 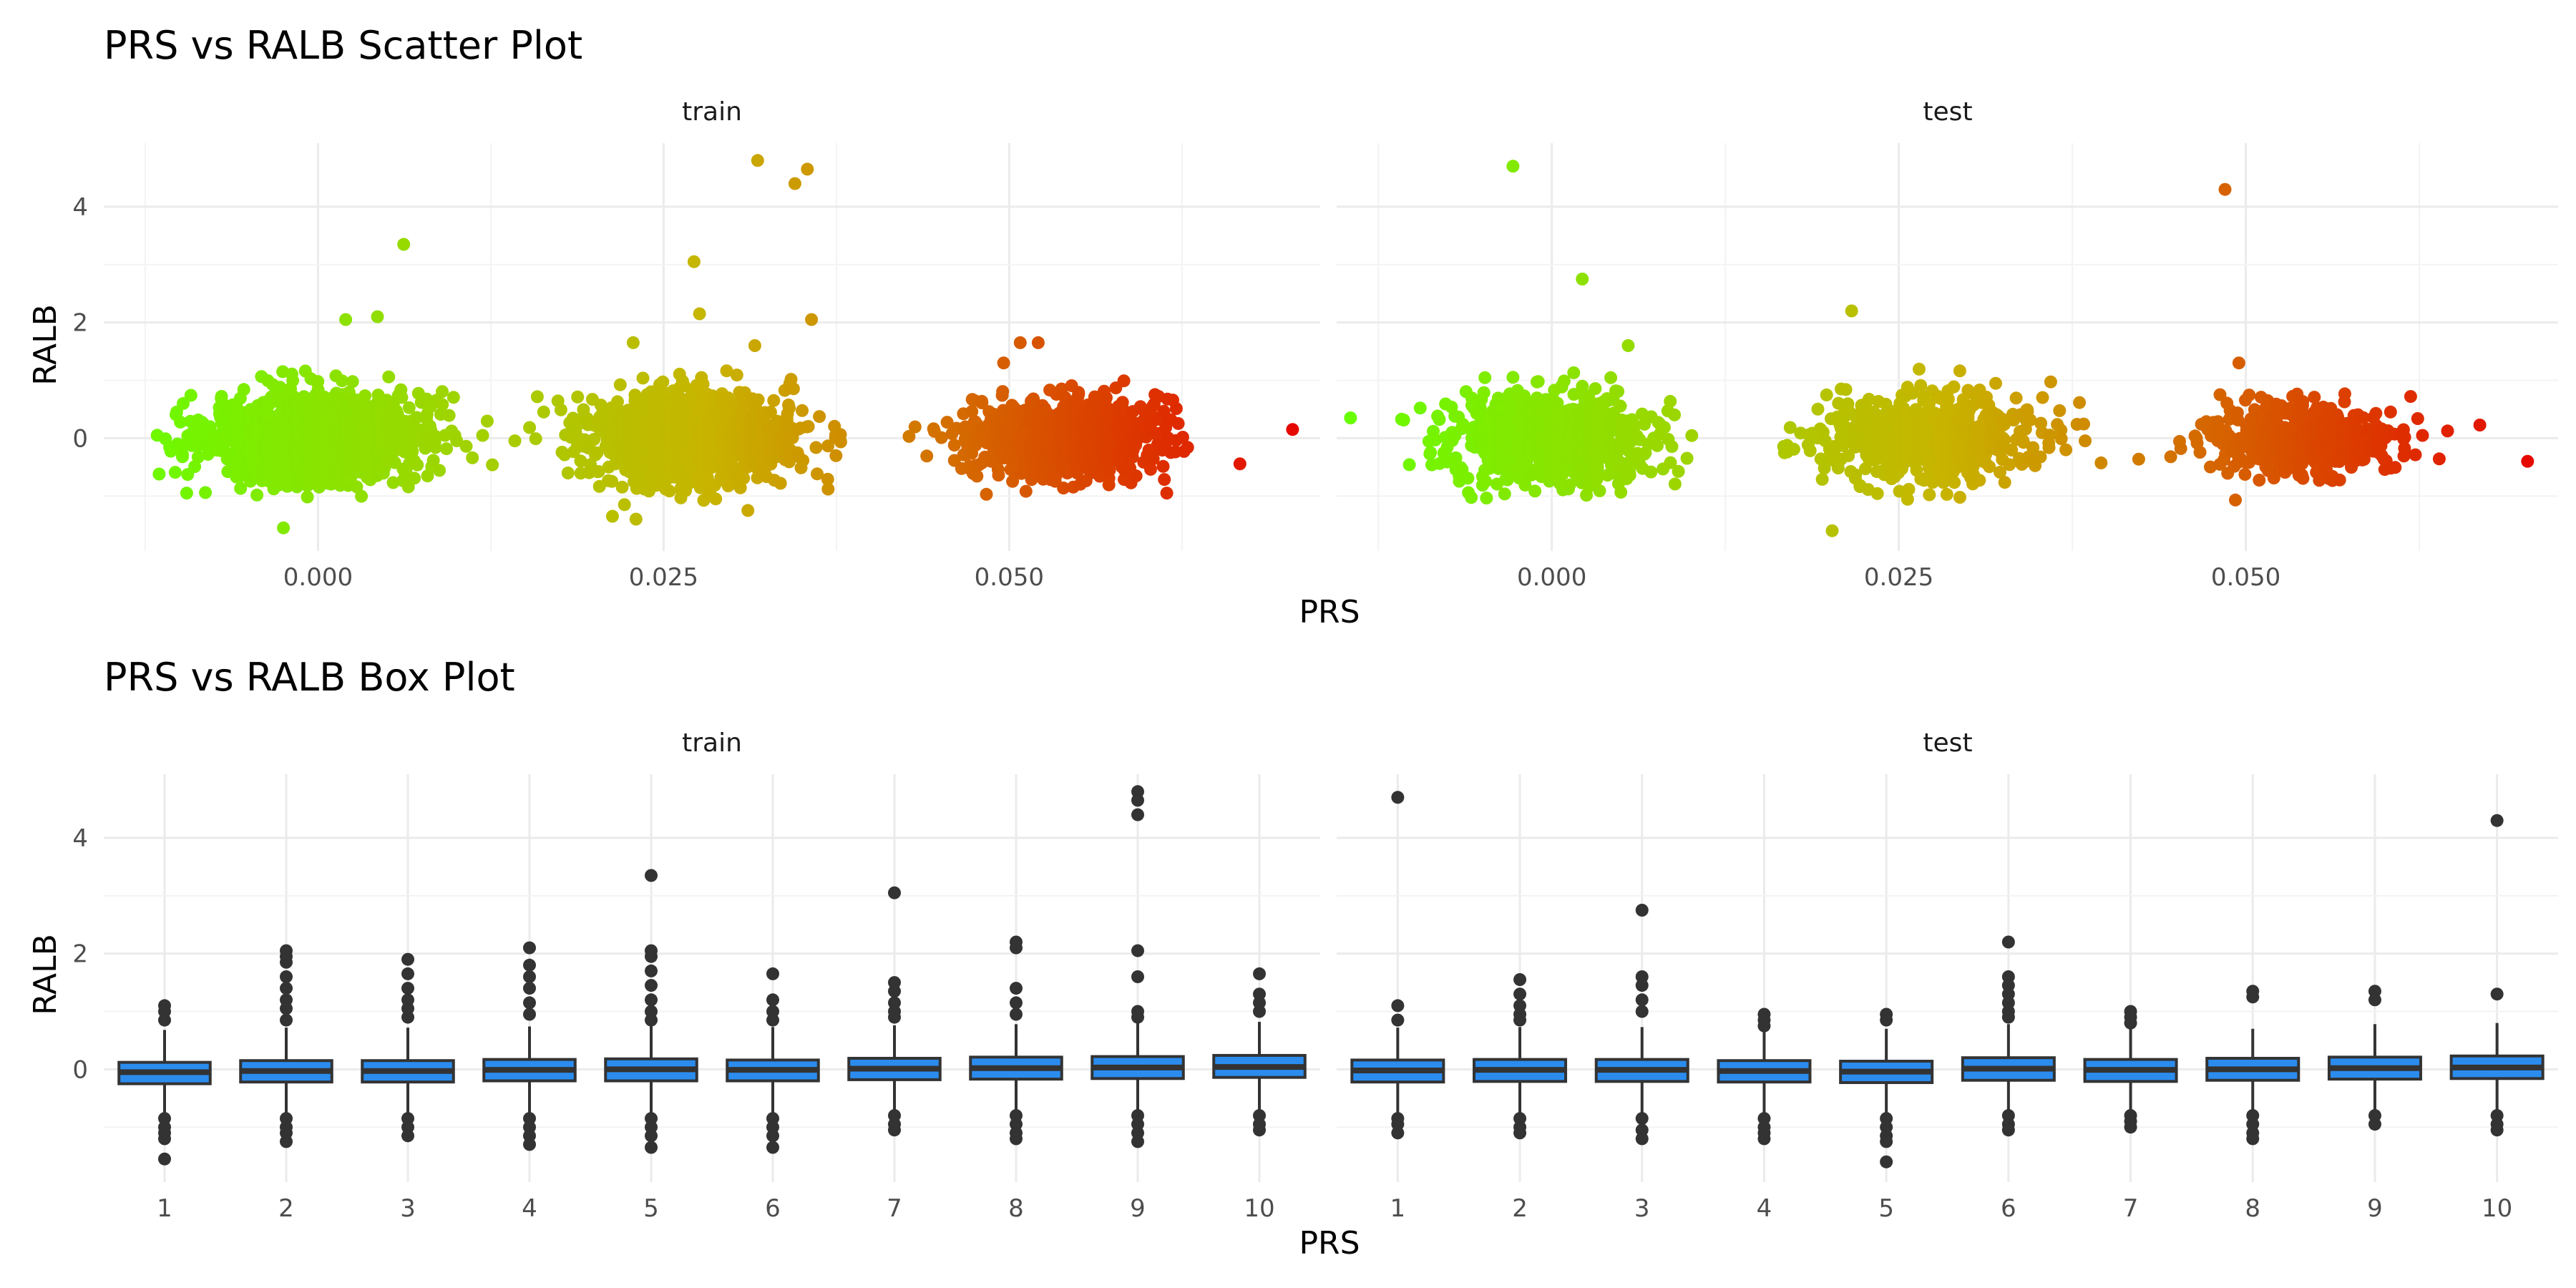 I want to click on scatter-title: PRS vs RALB Scatter Plot, so click(x=343, y=45).